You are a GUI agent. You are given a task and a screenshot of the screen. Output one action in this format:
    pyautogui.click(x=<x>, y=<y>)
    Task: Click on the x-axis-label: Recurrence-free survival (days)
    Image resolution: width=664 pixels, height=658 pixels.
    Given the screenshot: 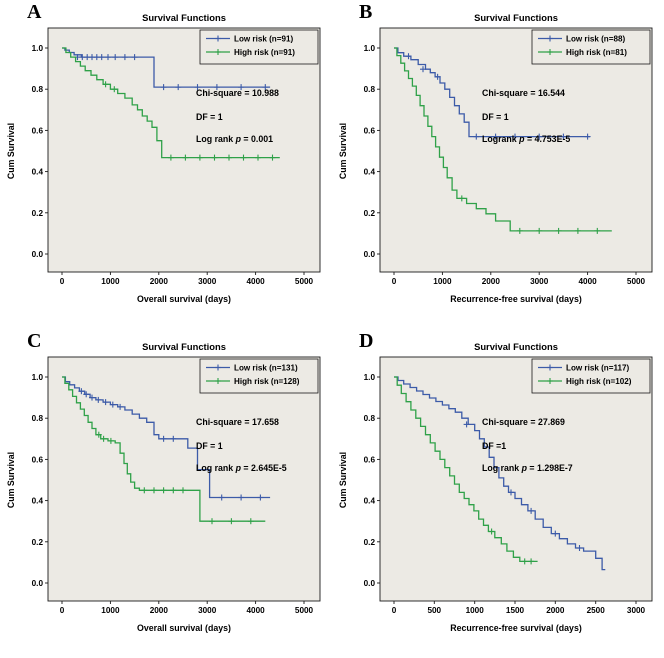 What is the action you would take?
    pyautogui.click(x=516, y=628)
    